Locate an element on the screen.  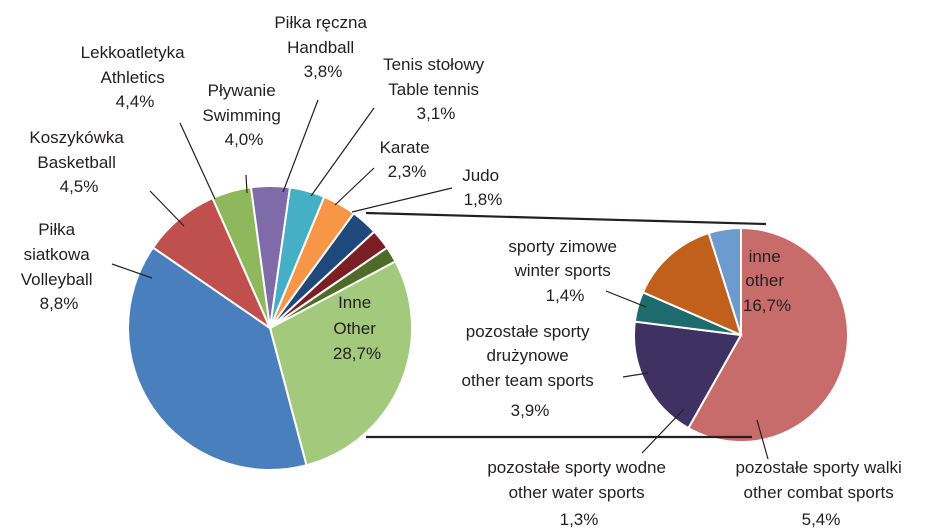
label-athletics: Lekkoatletyka Athletics 4,4% is located at coordinates (135, 77).